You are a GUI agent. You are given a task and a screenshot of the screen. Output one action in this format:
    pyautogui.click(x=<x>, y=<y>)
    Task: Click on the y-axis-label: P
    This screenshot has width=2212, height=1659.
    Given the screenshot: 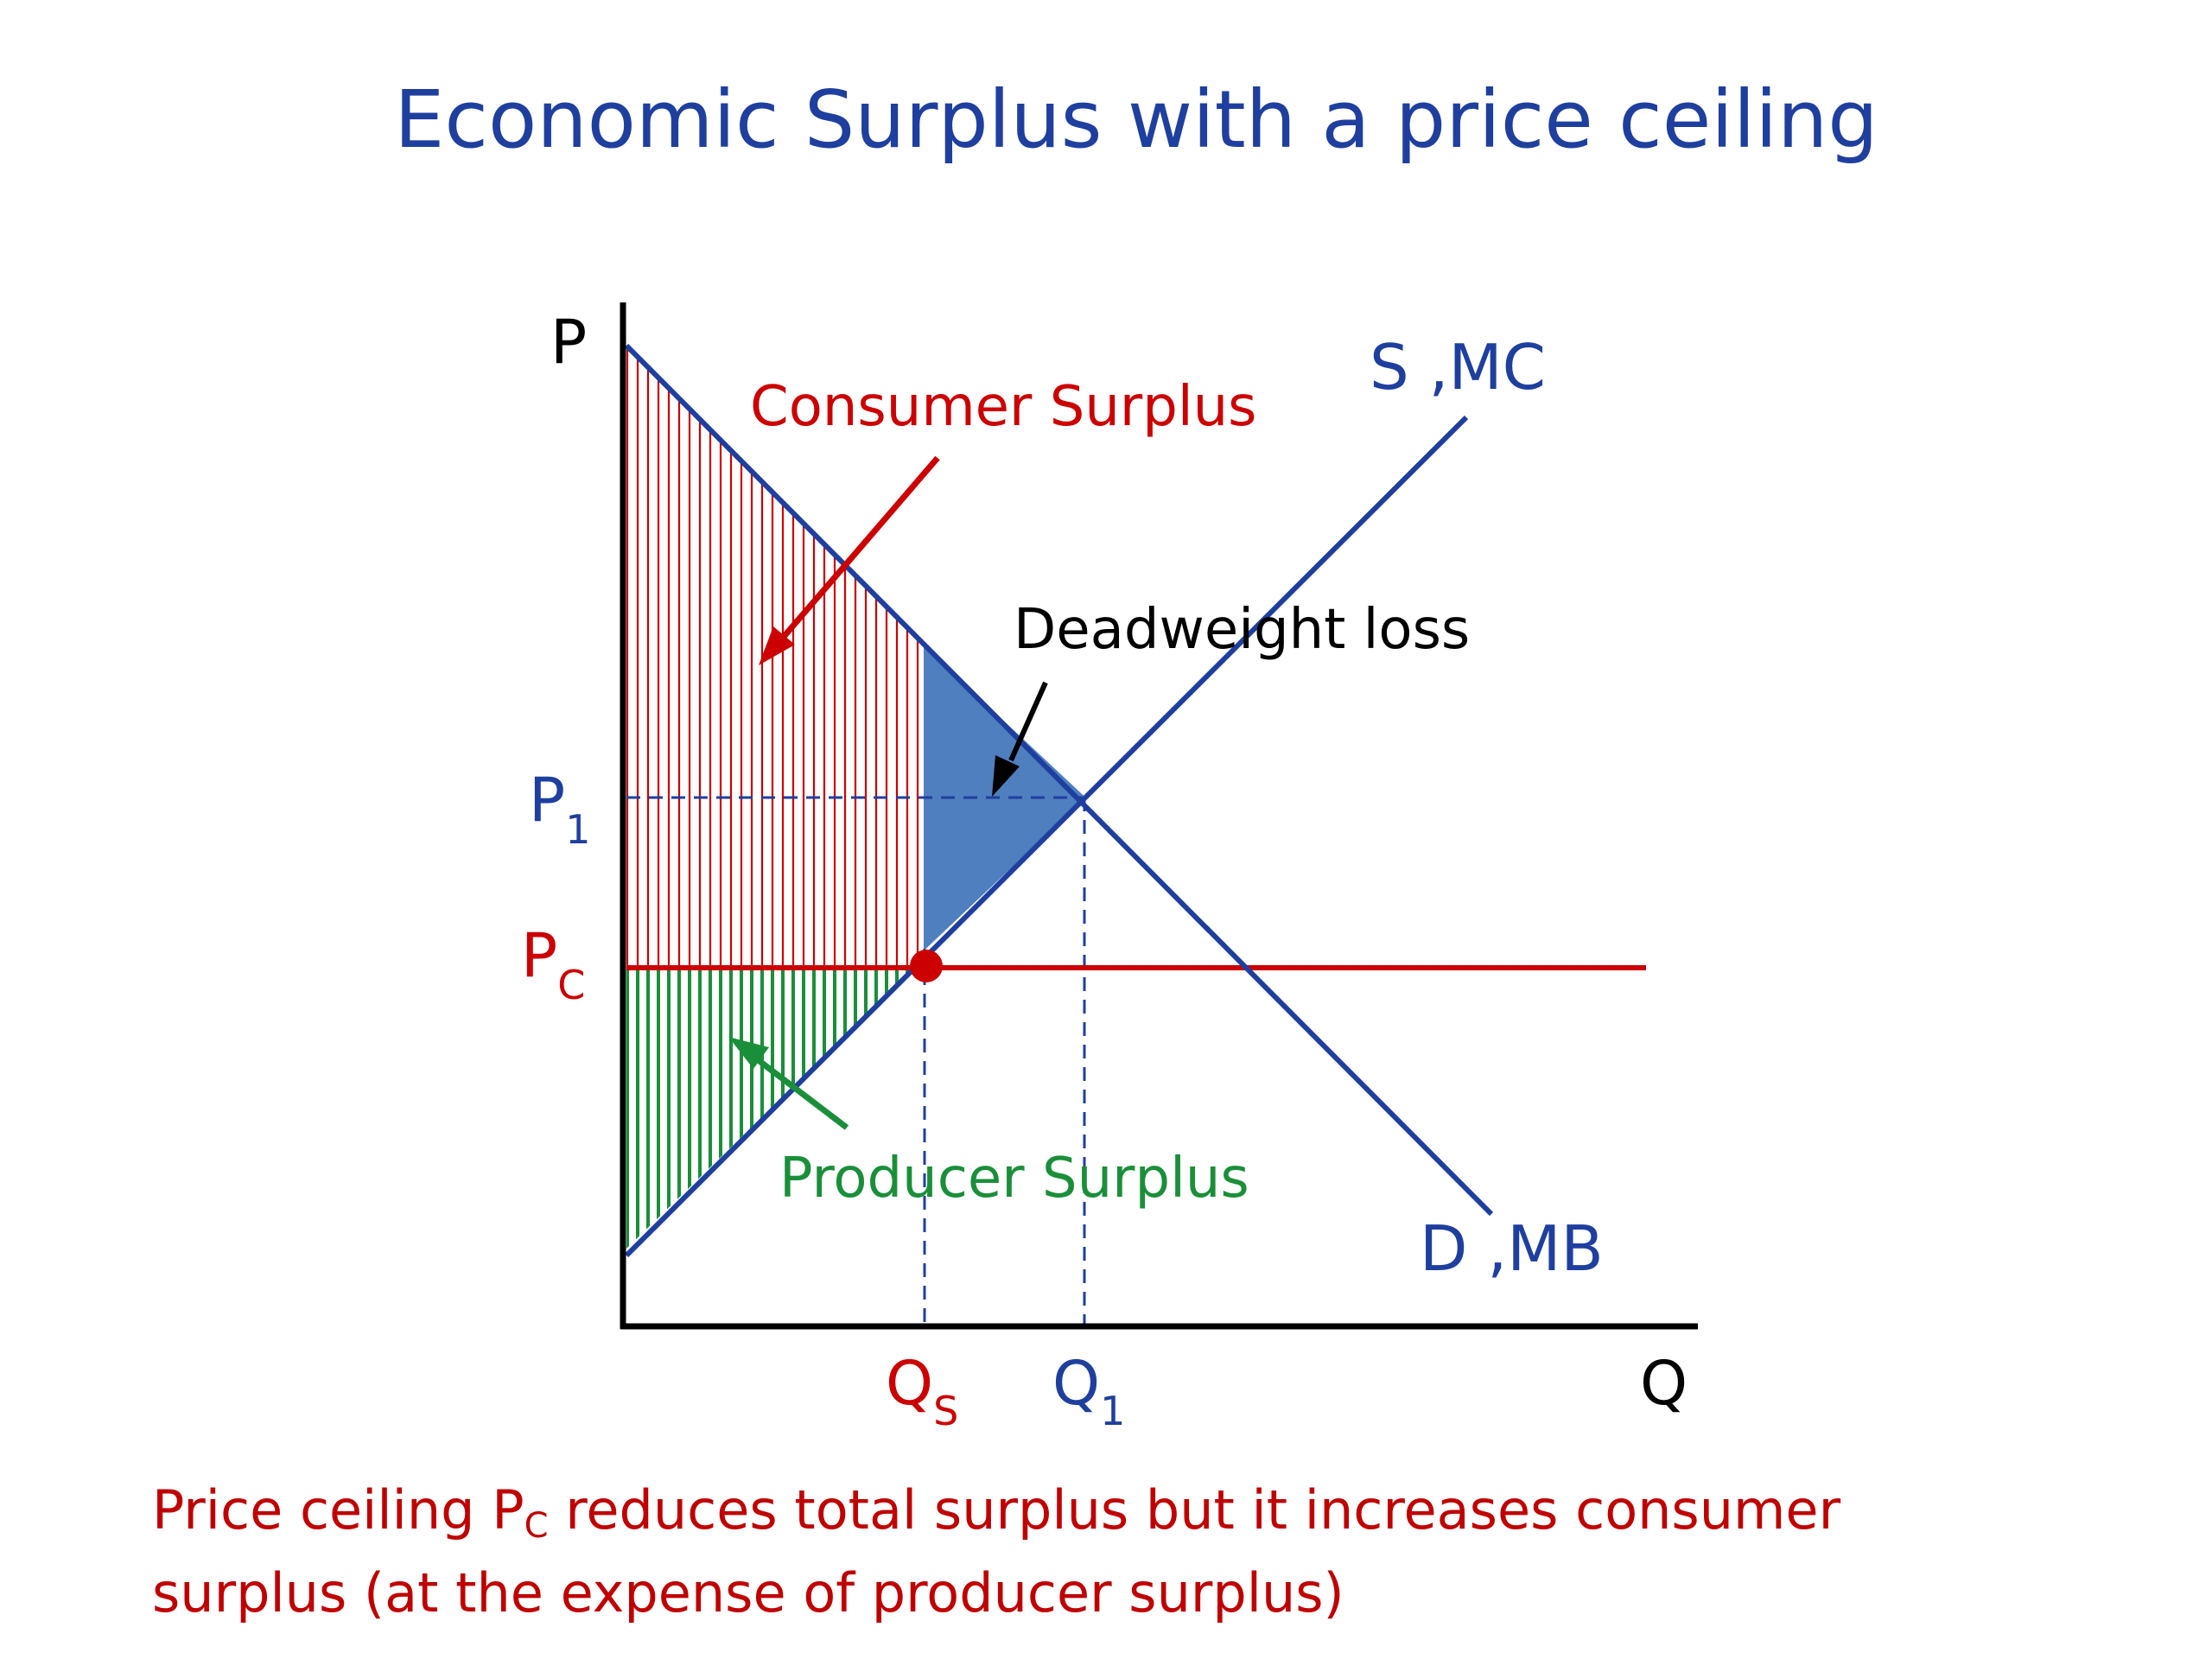 What is the action you would take?
    pyautogui.click(x=568, y=342)
    